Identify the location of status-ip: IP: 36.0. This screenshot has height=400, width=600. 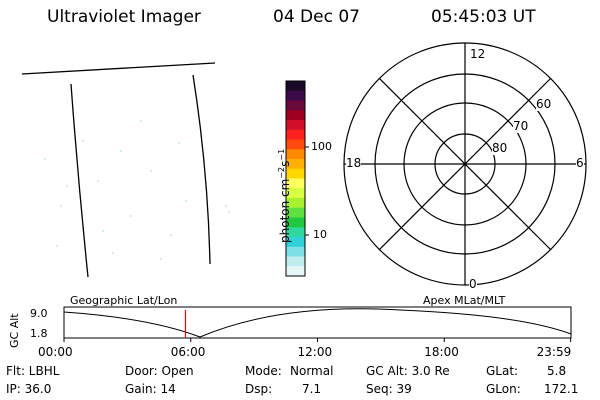
(29, 389).